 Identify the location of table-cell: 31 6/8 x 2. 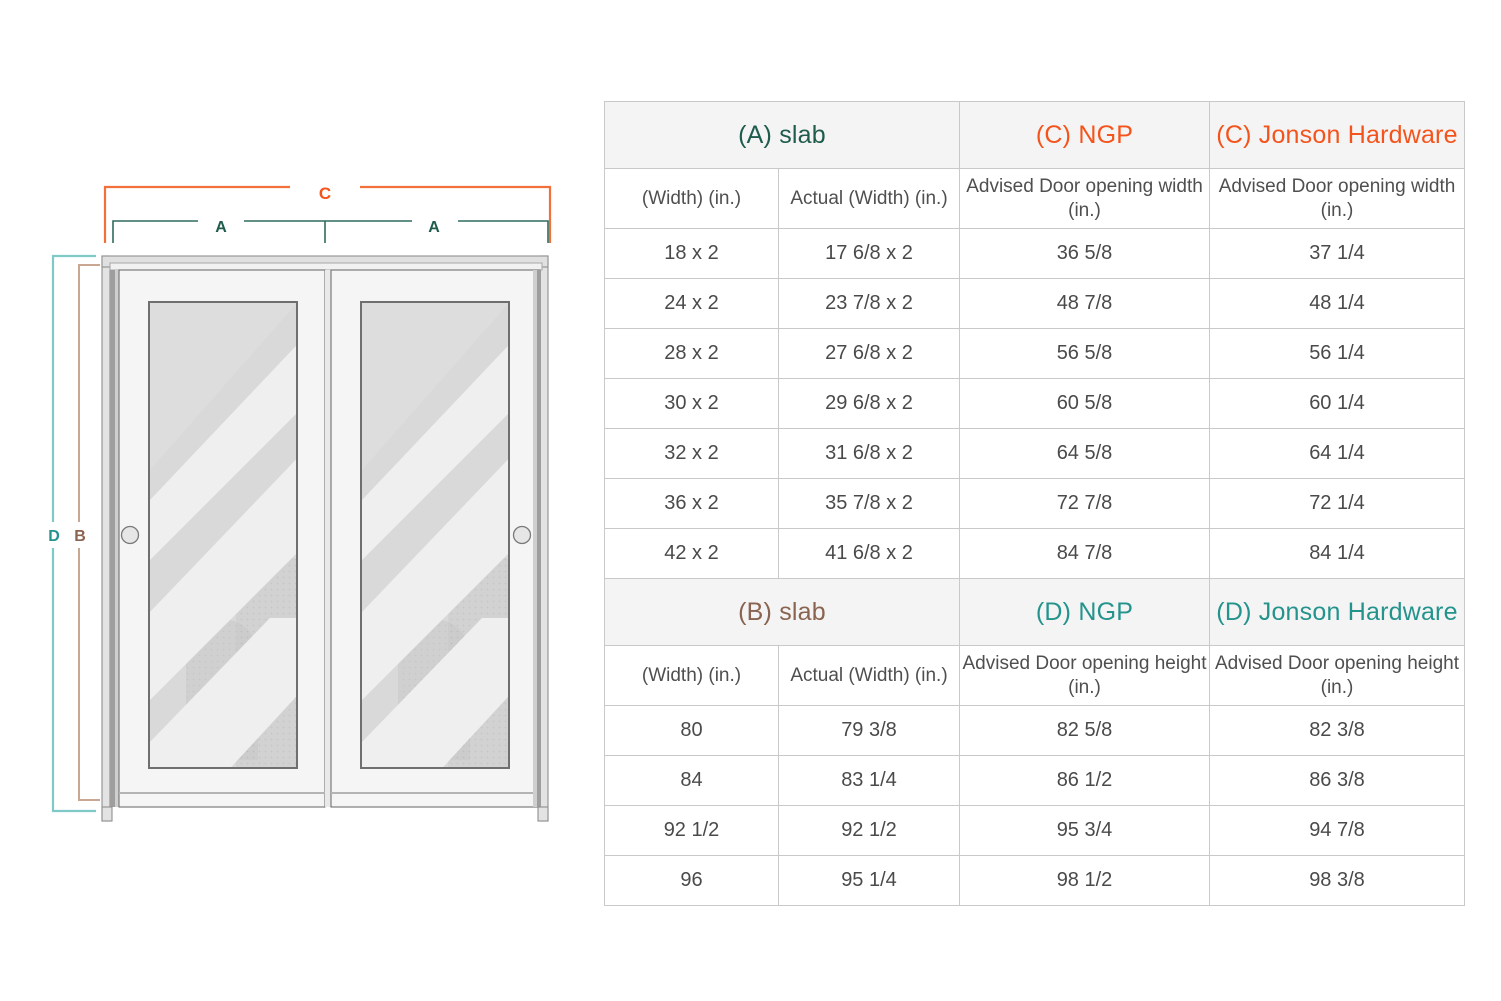
(869, 453).